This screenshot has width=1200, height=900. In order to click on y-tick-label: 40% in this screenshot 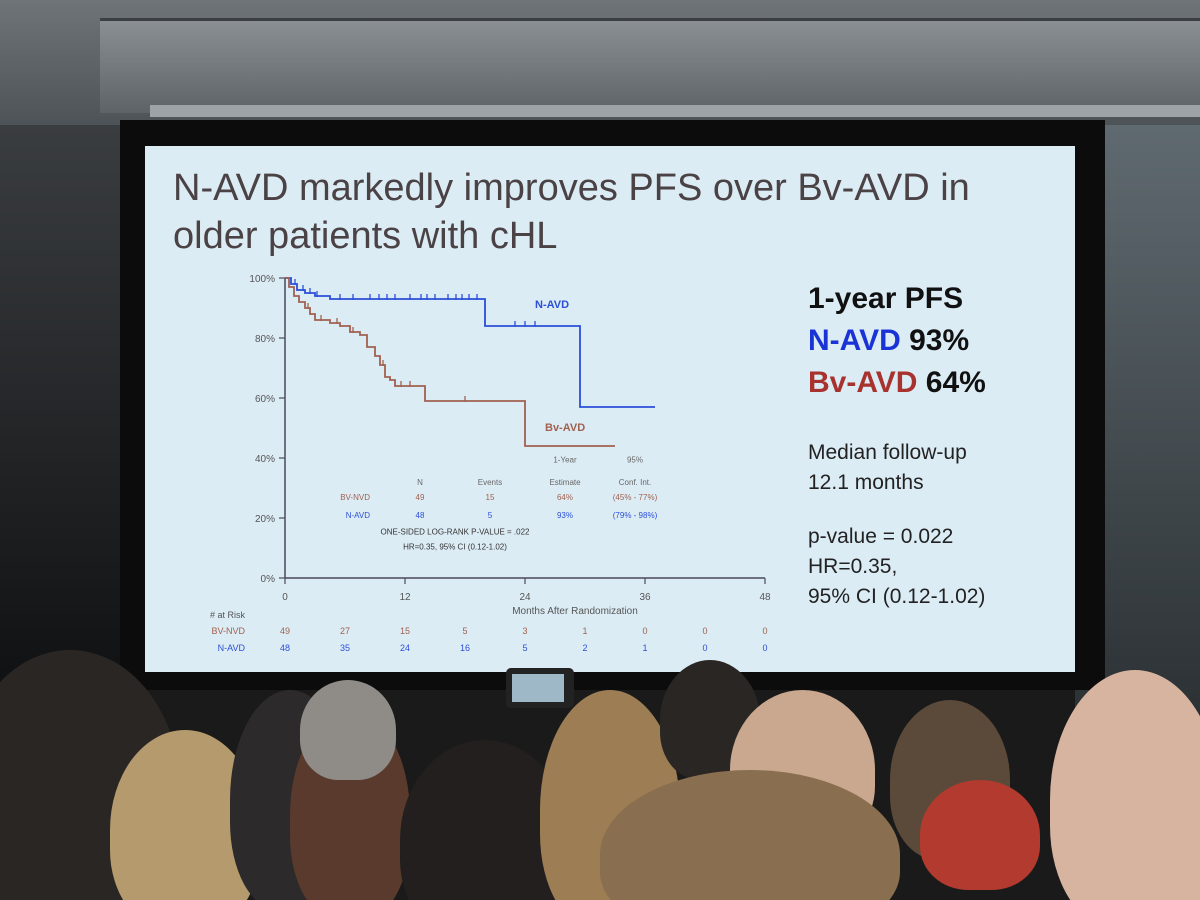, I will do `click(265, 459)`.